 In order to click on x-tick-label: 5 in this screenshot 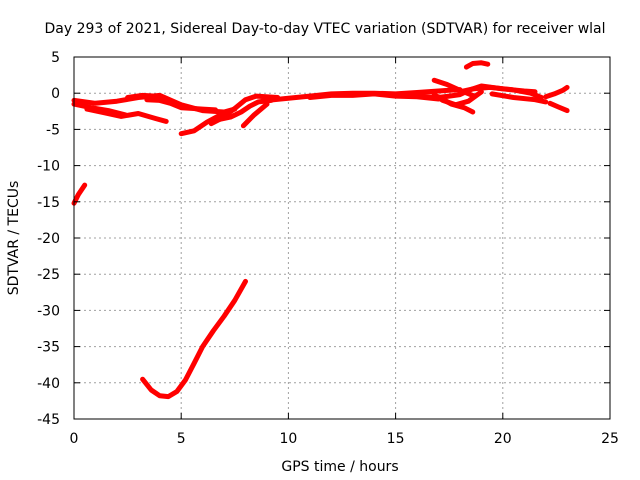, I will do `click(181, 439)`.